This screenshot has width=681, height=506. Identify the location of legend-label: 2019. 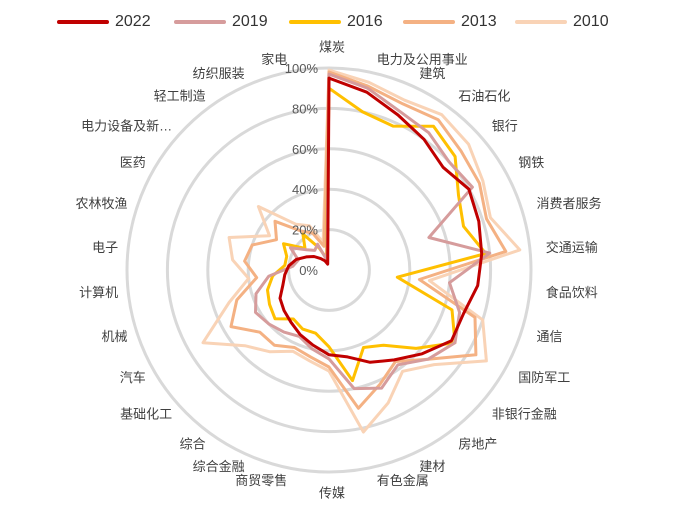
(250, 21).